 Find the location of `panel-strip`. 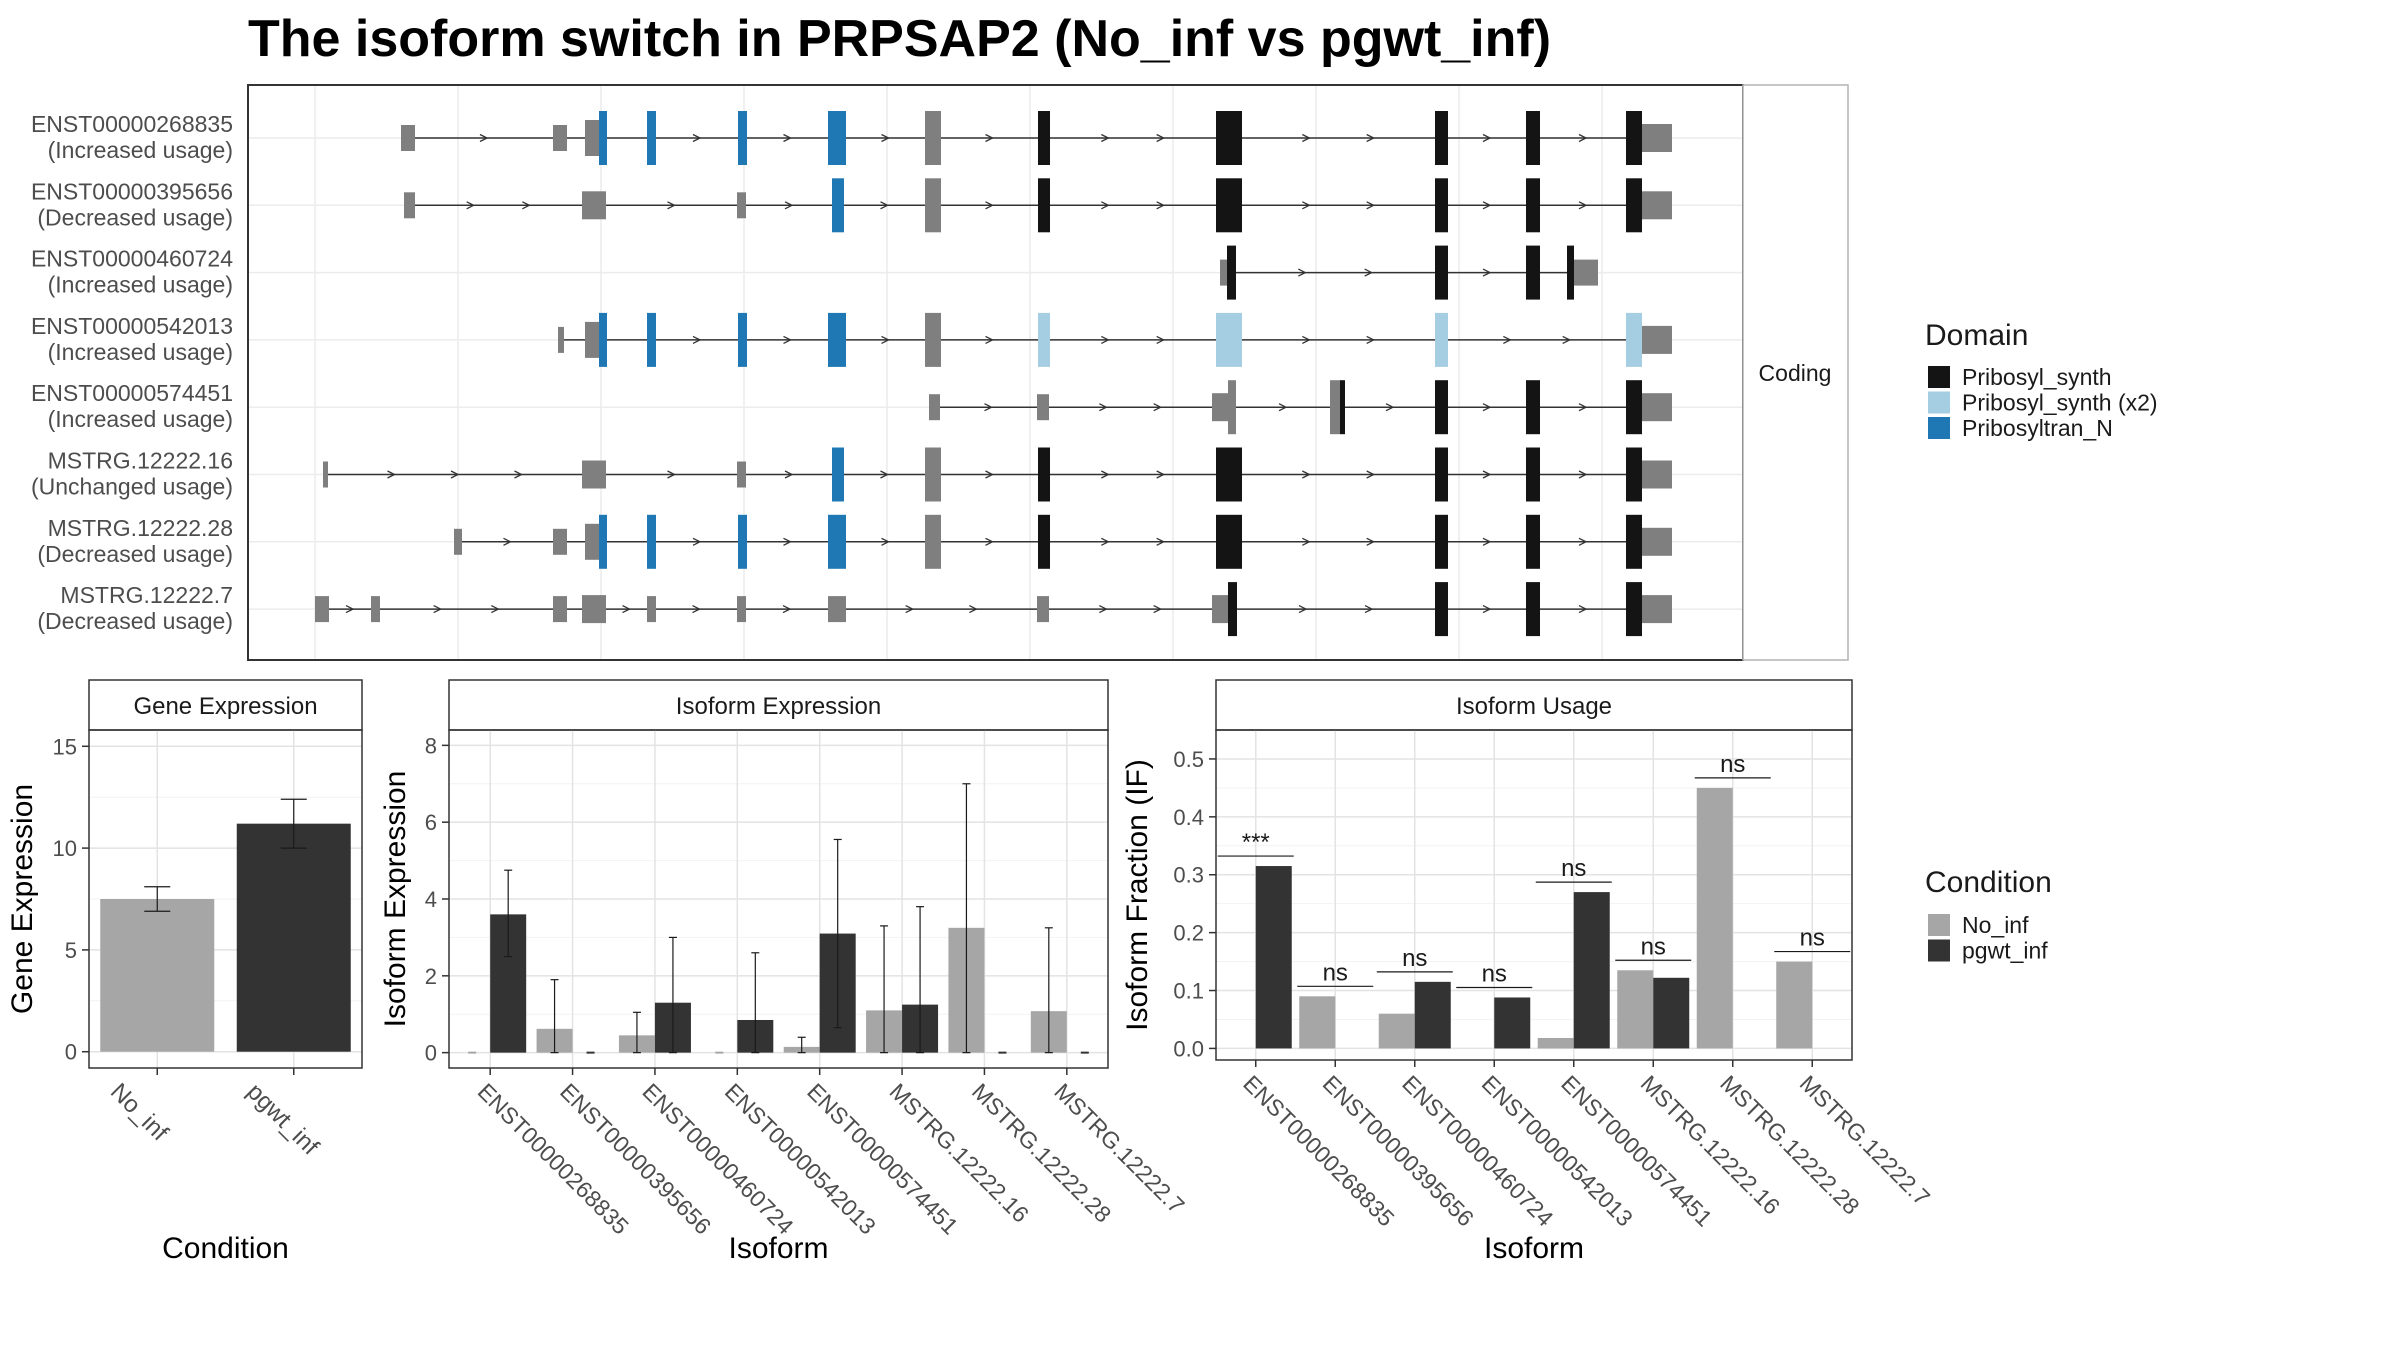

panel-strip is located at coordinates (225, 705).